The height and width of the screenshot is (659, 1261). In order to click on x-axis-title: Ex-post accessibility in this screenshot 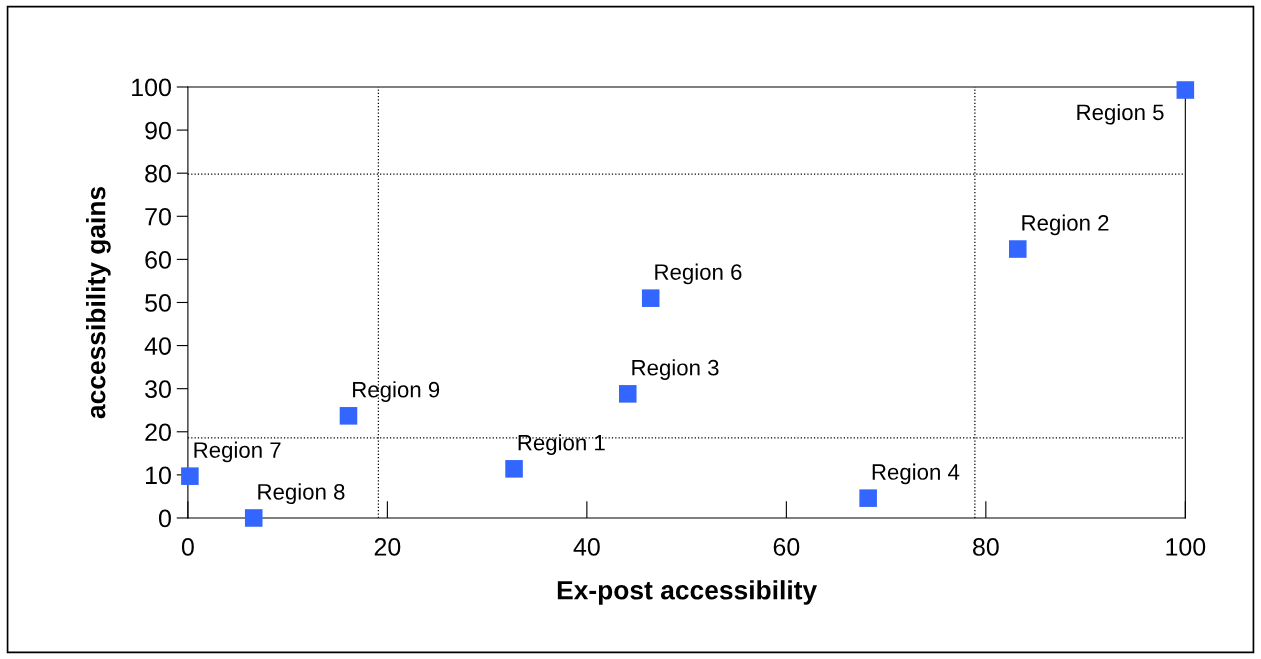, I will do `click(687, 592)`.